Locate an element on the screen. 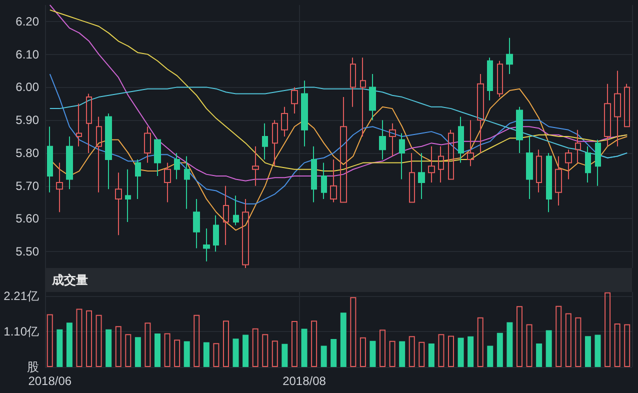 The width and height of the screenshot is (638, 393). y-tick-label: 6.00 is located at coordinates (28, 87).